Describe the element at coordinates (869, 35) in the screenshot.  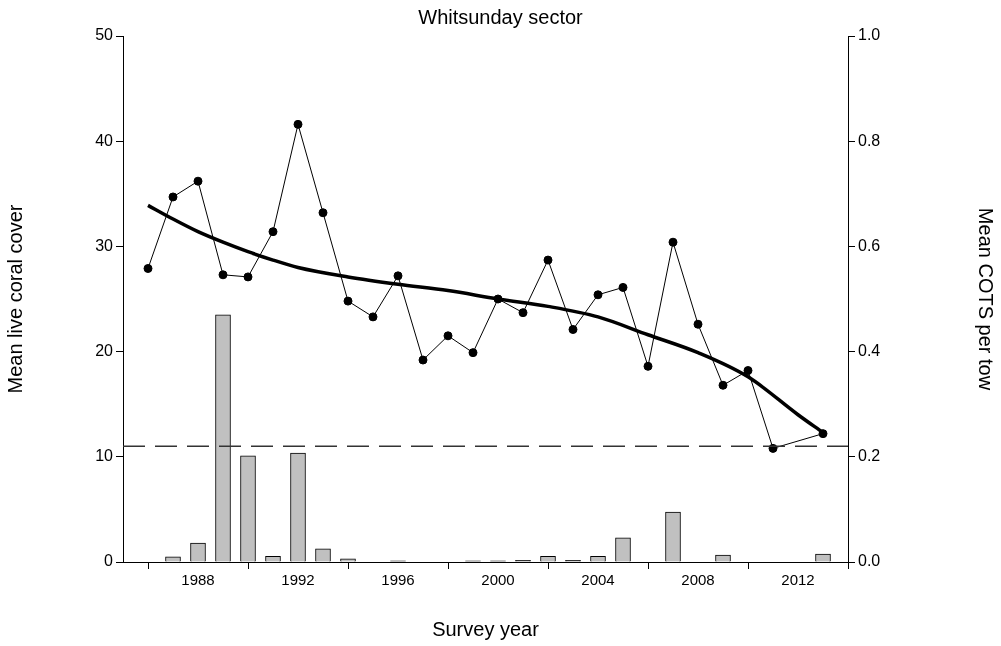
I see `y2-tick-label: 1.0` at that location.